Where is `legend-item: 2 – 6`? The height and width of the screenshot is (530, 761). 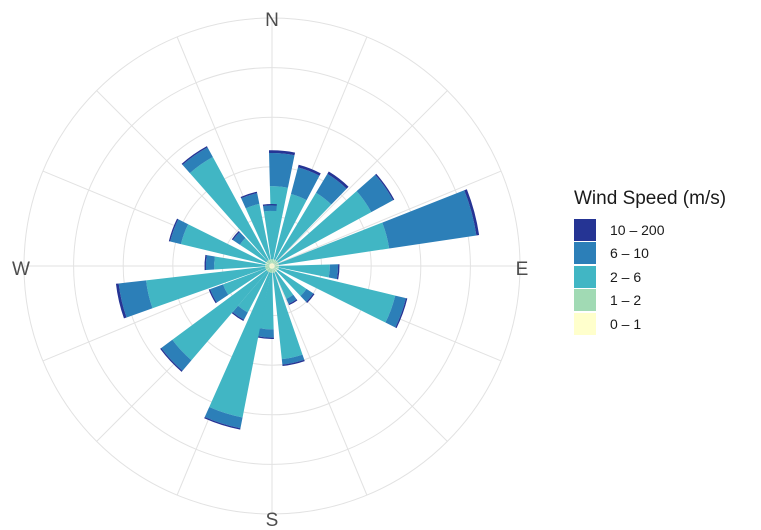 legend-item: 2 – 6 is located at coordinates (650, 277).